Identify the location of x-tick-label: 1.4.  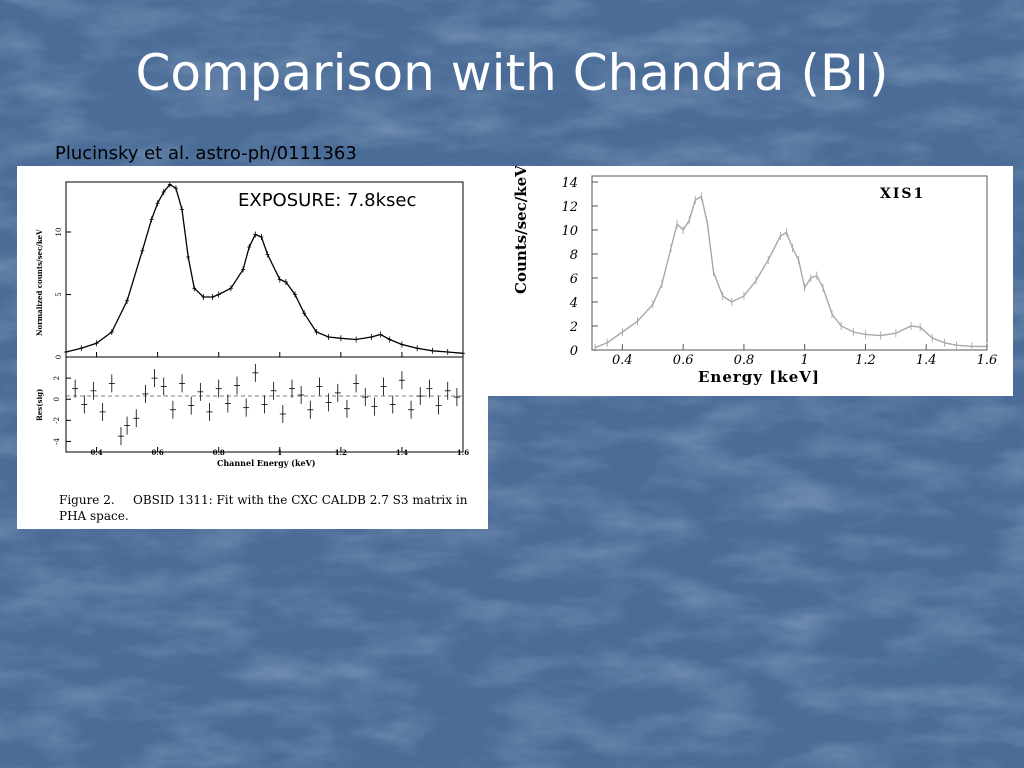
(402, 452).